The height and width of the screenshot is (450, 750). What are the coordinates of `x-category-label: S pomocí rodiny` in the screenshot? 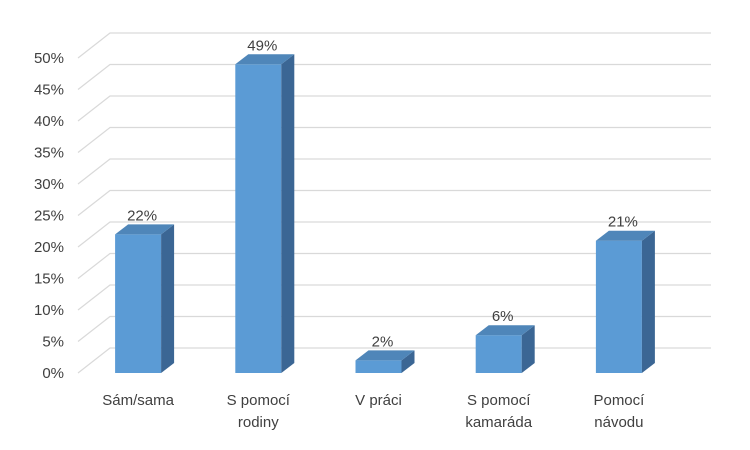 It's located at (259, 411).